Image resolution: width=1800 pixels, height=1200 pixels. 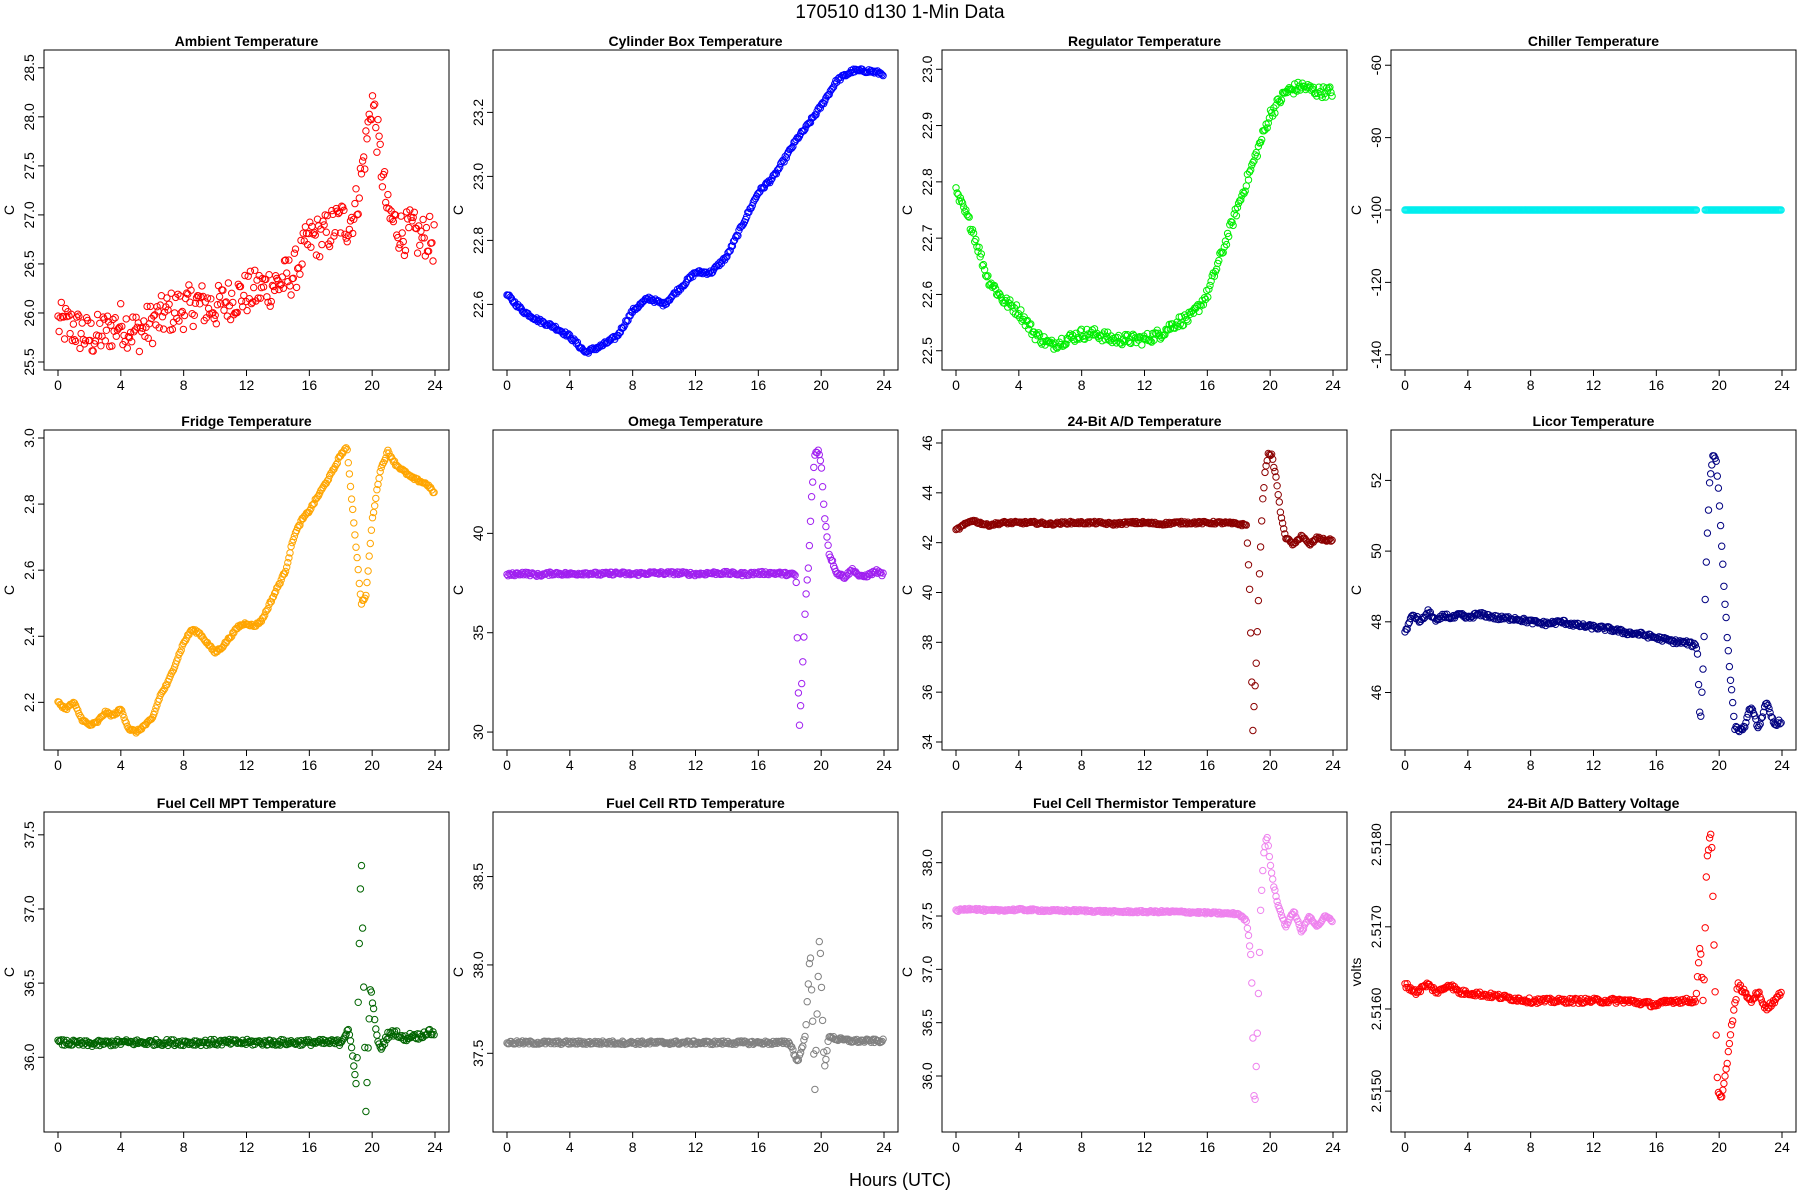 I want to click on x-tick-label: 8, so click(x=1531, y=385).